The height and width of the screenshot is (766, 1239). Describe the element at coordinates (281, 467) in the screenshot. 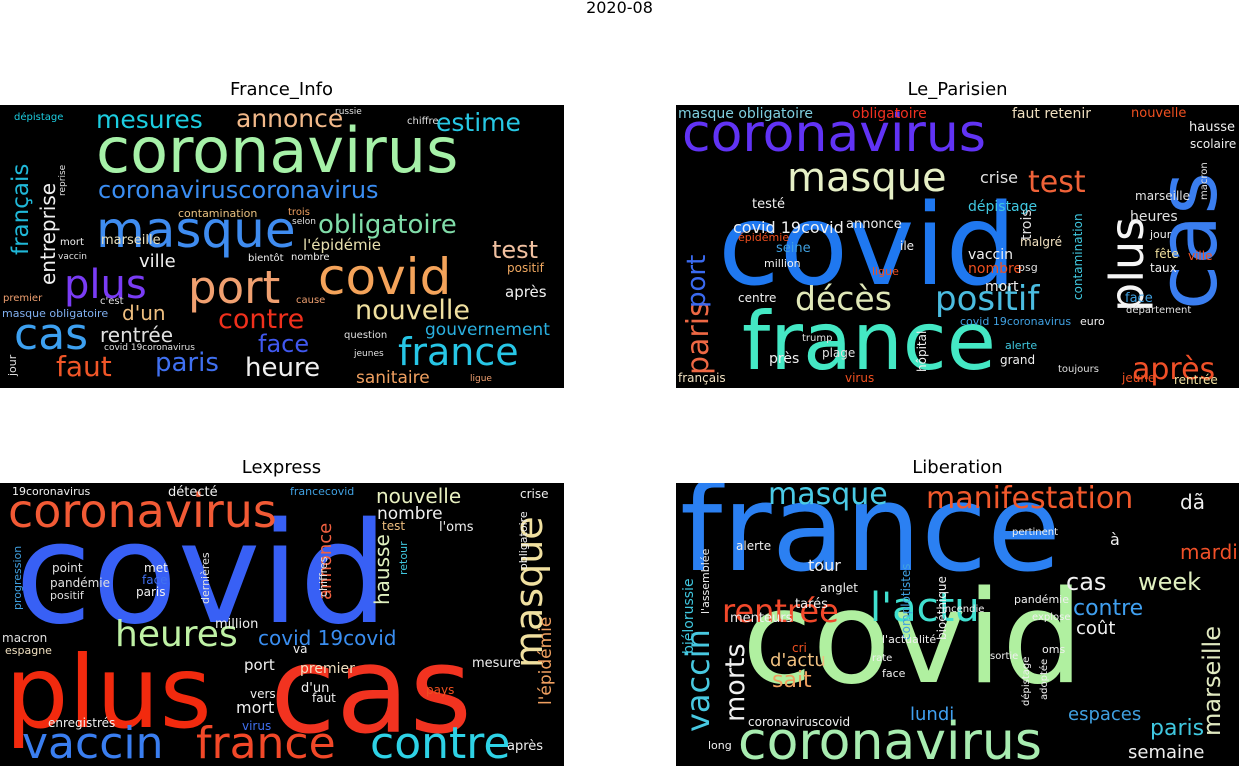

I see `panel-title-lexpress: Lexpress` at that location.